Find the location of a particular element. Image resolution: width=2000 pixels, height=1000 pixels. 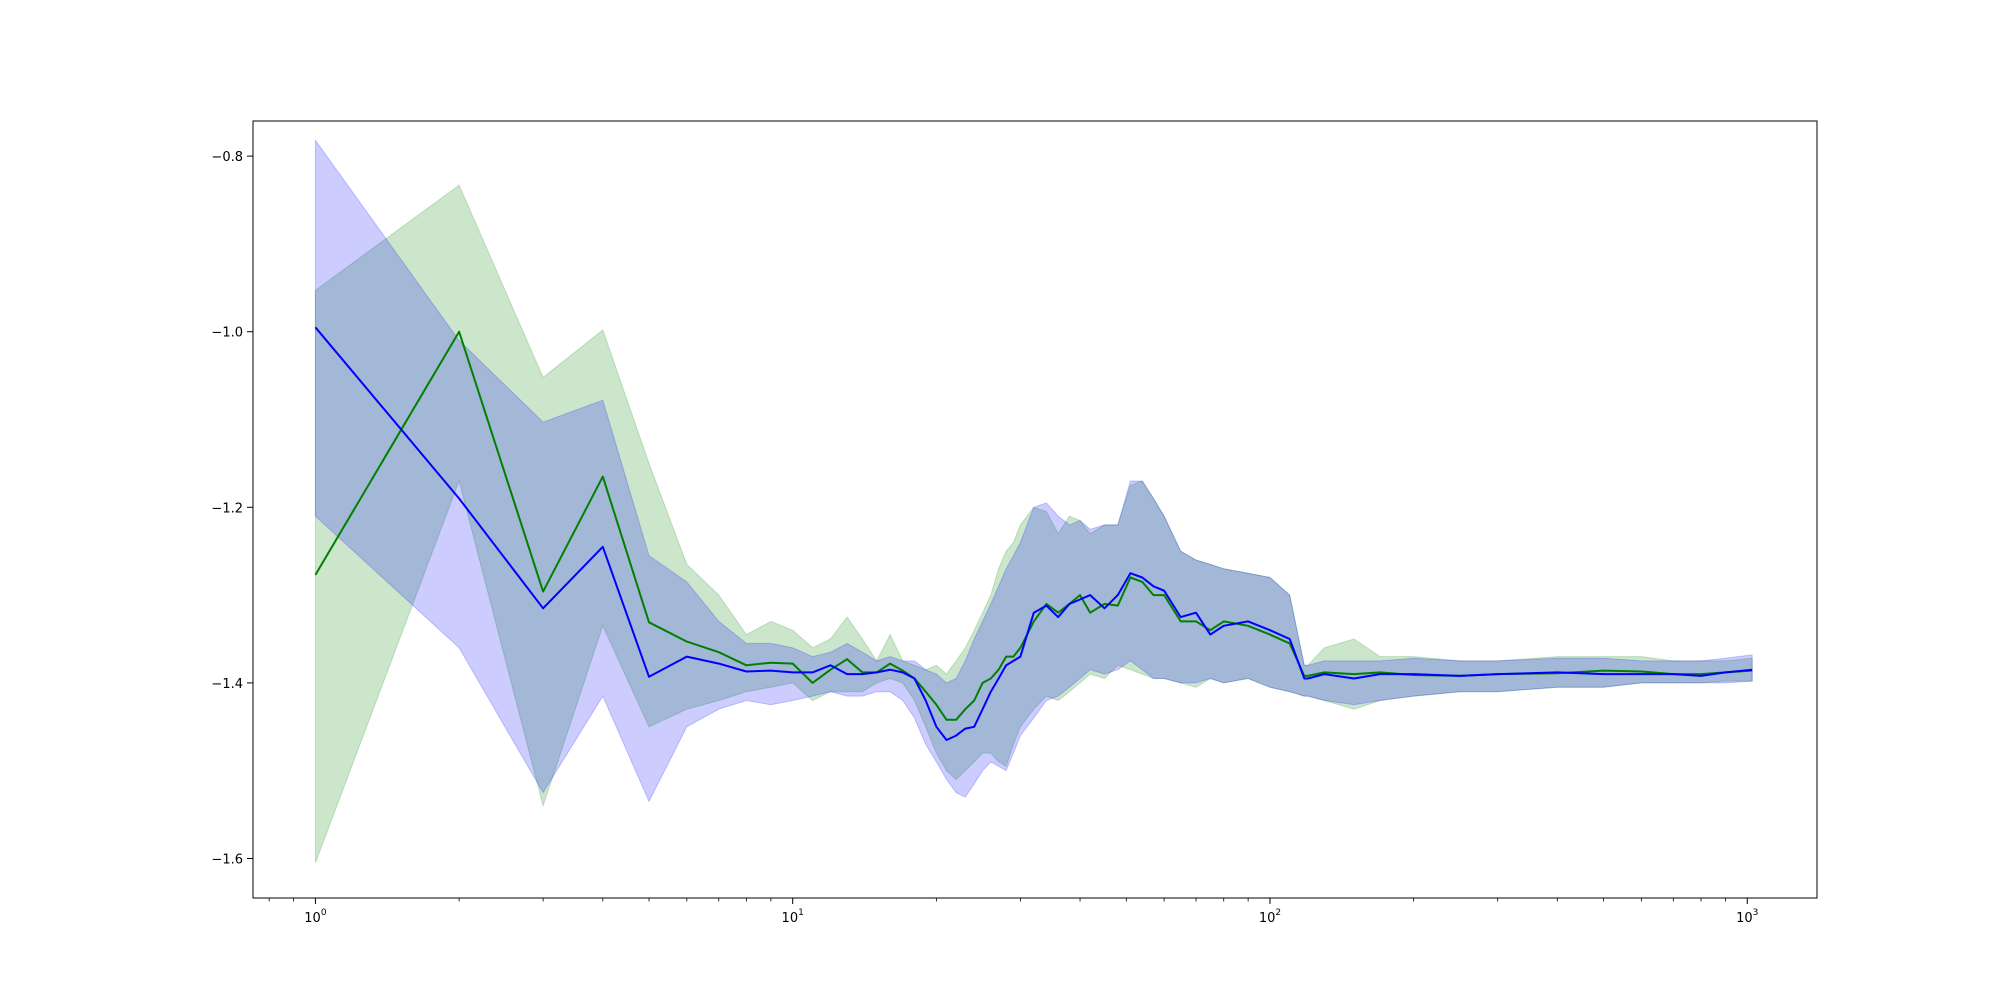

x-tick-exponent: 0 is located at coordinates (324, 913).